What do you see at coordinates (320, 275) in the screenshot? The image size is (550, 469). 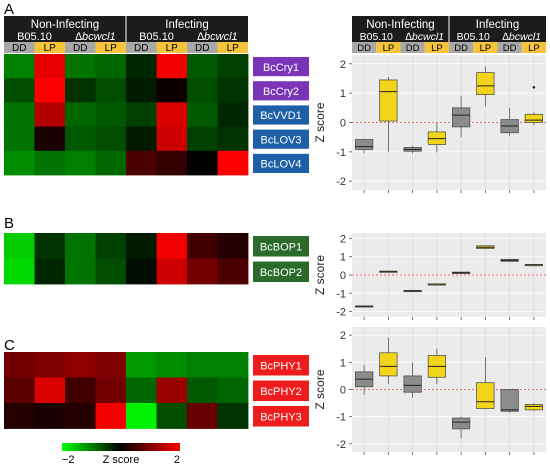 I see `y-axis-title: Z score` at bounding box center [320, 275].